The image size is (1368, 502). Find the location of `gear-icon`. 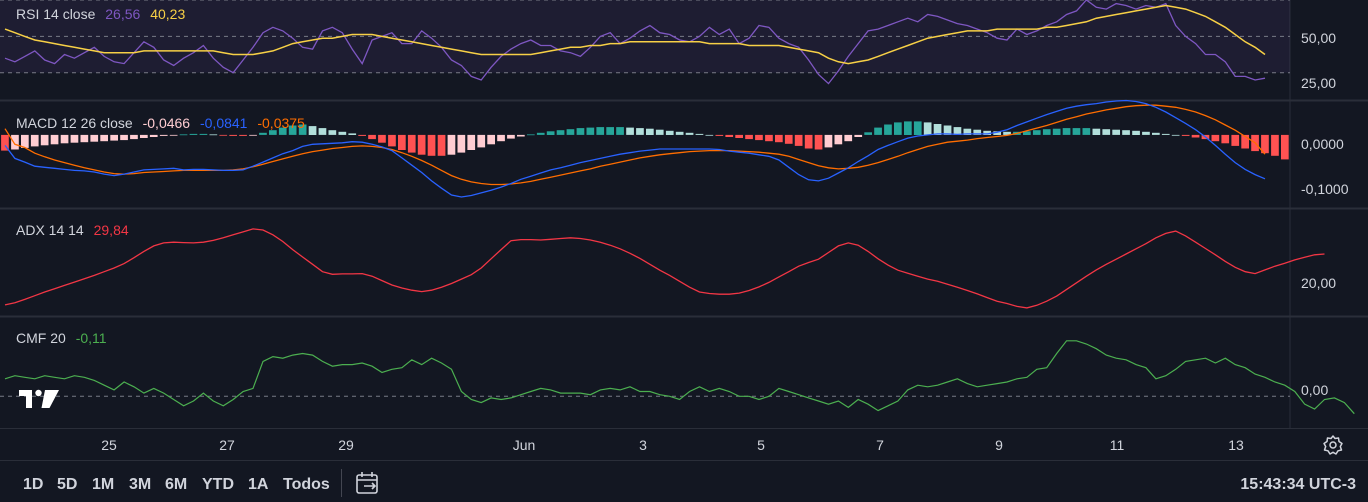

gear-icon is located at coordinates (1333, 445).